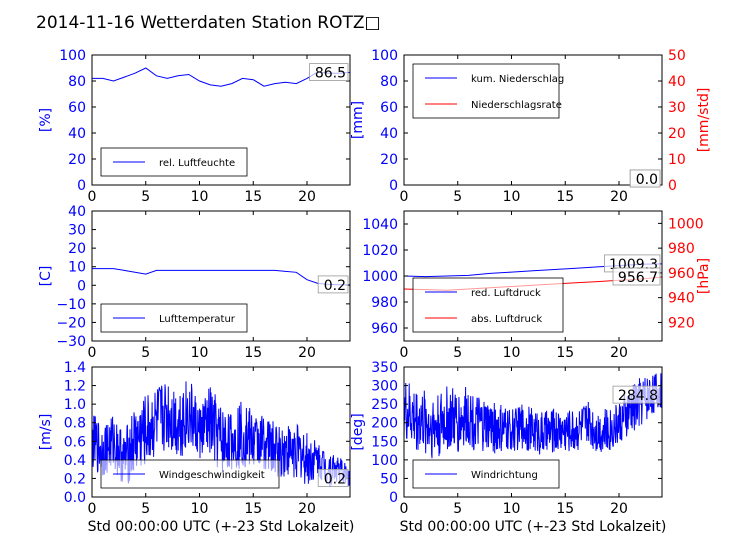 Image resolution: width=736 pixels, height=552 pixels. Describe the element at coordinates (380, 225) in the screenshot. I see `y-tick-label: 1040` at that location.